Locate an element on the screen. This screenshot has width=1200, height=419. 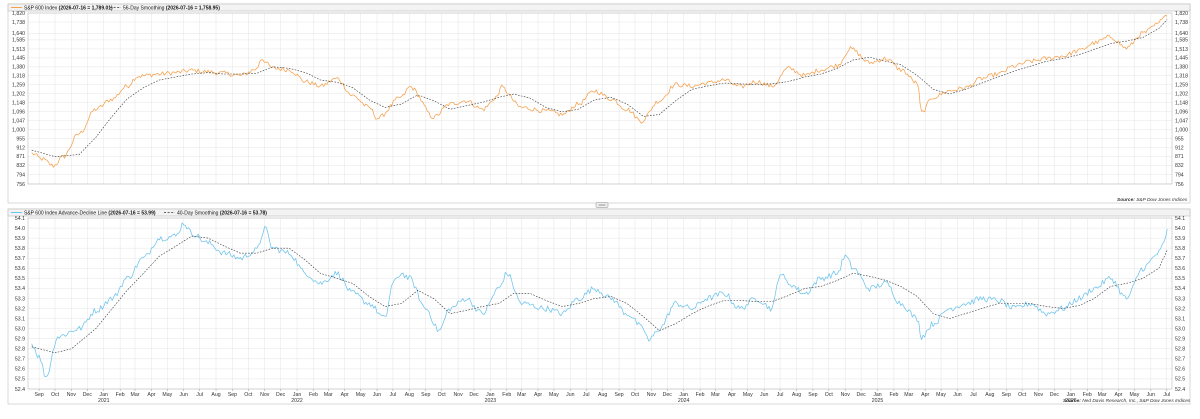
y-tick-label-left: 1,202 is located at coordinates (18, 95).